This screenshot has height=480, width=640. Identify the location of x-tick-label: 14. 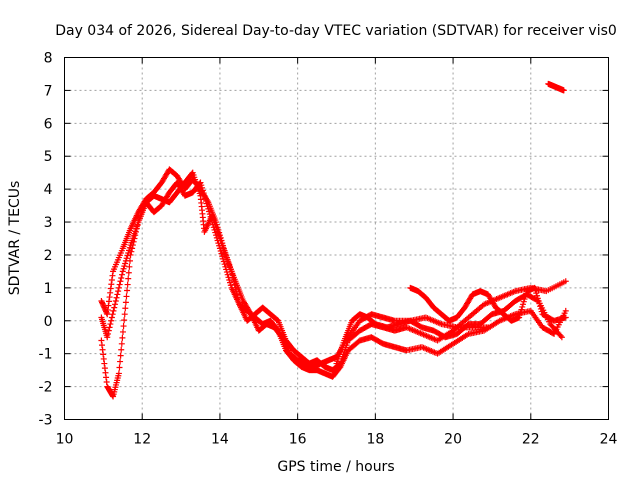
(220, 440).